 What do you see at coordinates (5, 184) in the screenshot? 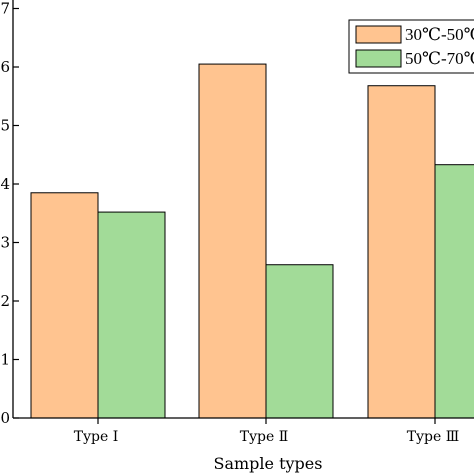
I see `y-tick-label: 4` at bounding box center [5, 184].